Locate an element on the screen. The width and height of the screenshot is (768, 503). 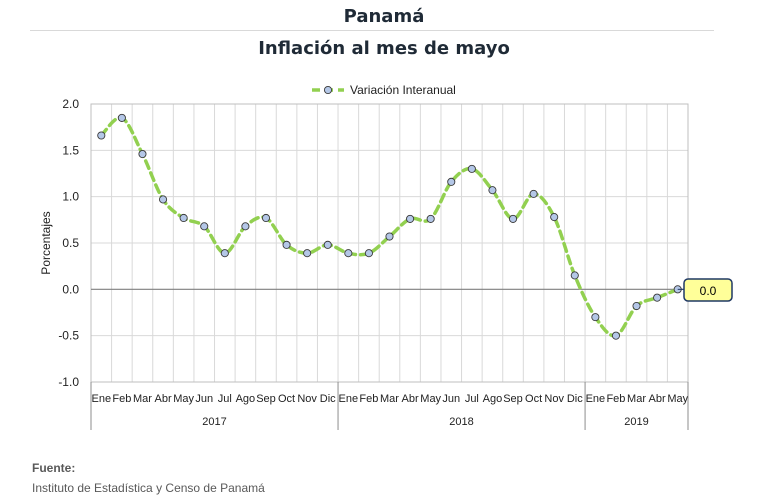
chart-title: Panamá is located at coordinates (384, 16).